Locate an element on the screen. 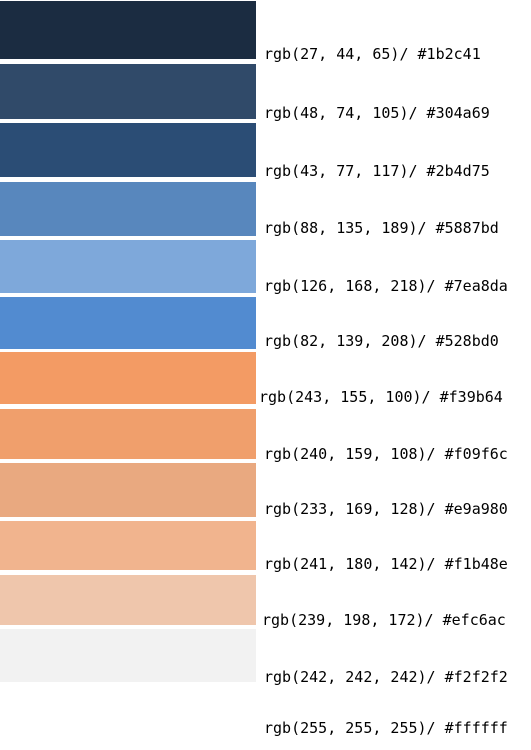 The image size is (531, 750). swatch-label: rgb(27, 44, 65)/ #1b2c41 is located at coordinates (372, 54).